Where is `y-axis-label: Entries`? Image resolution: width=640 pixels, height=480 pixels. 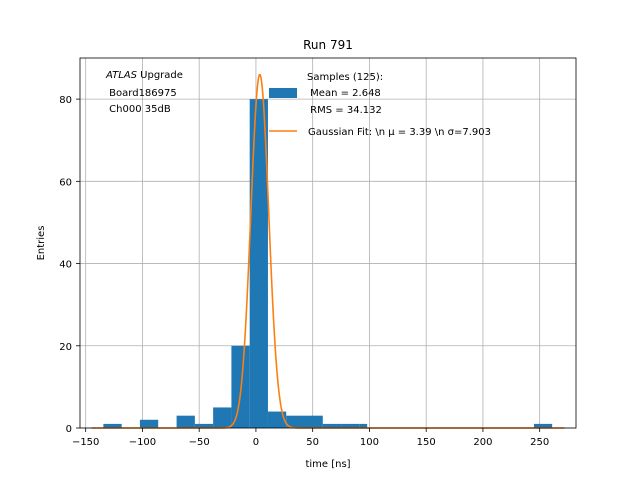 y-axis-label: Entries is located at coordinates (41, 243).